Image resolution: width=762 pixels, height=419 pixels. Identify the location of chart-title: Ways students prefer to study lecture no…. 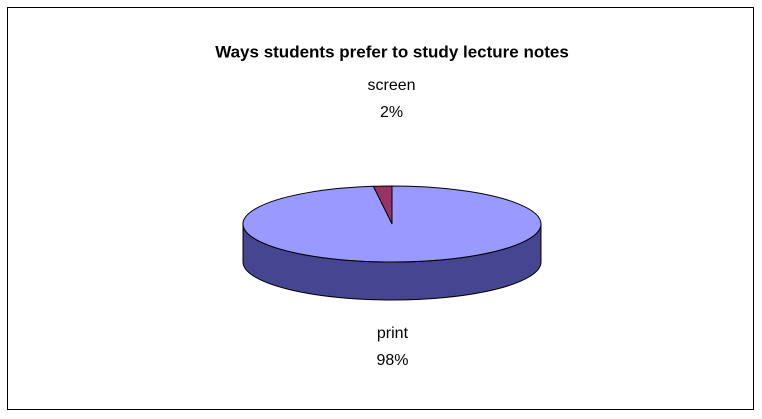
(392, 51).